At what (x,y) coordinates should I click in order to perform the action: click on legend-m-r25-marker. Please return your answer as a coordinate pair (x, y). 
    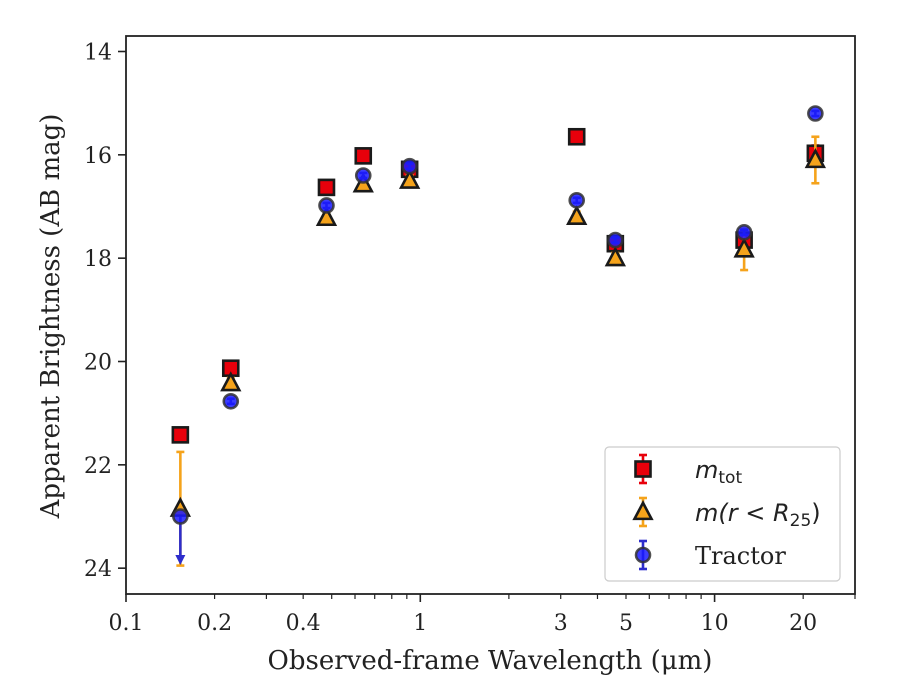
    Looking at the image, I should click on (643, 510).